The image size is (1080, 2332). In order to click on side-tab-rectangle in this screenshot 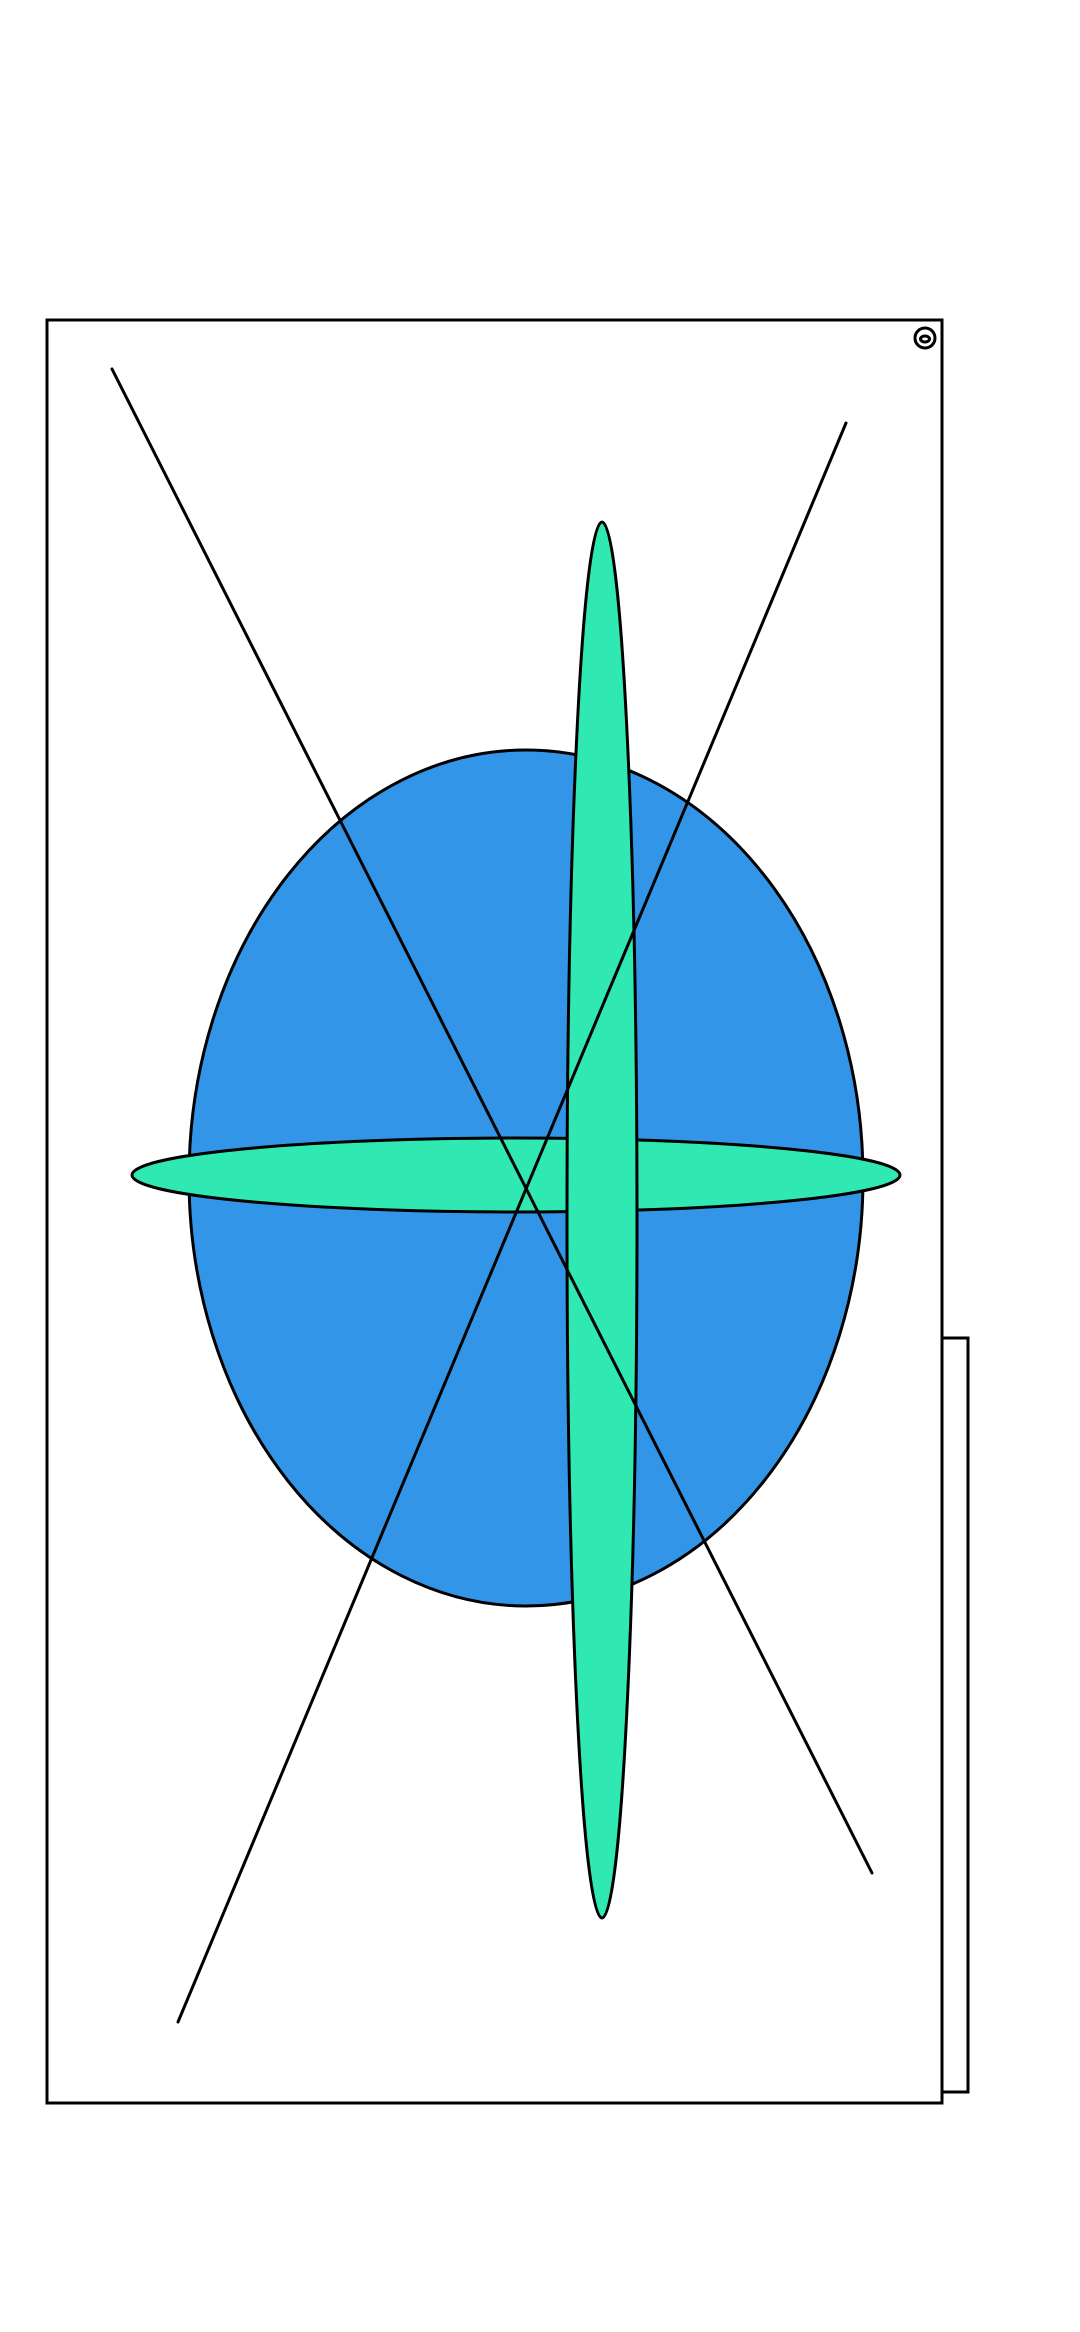, I will do `click(955, 1715)`.